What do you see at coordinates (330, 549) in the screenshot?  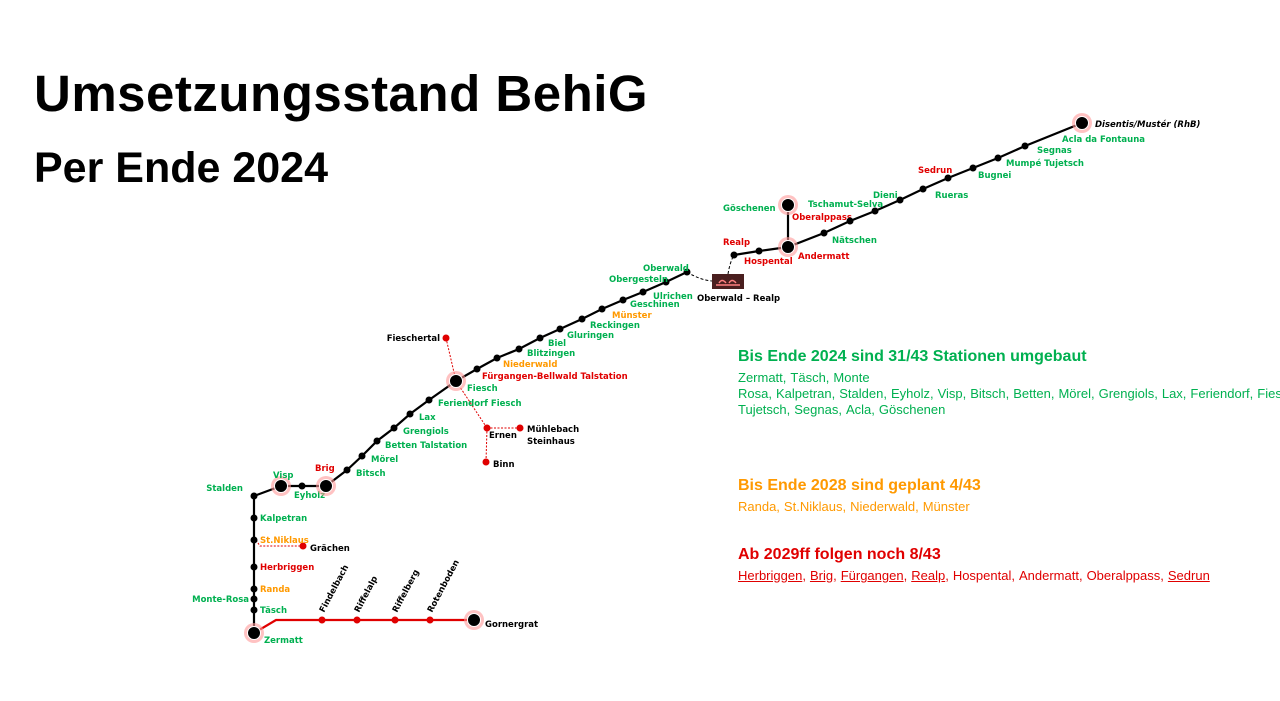 I see `station-label: Grächen` at bounding box center [330, 549].